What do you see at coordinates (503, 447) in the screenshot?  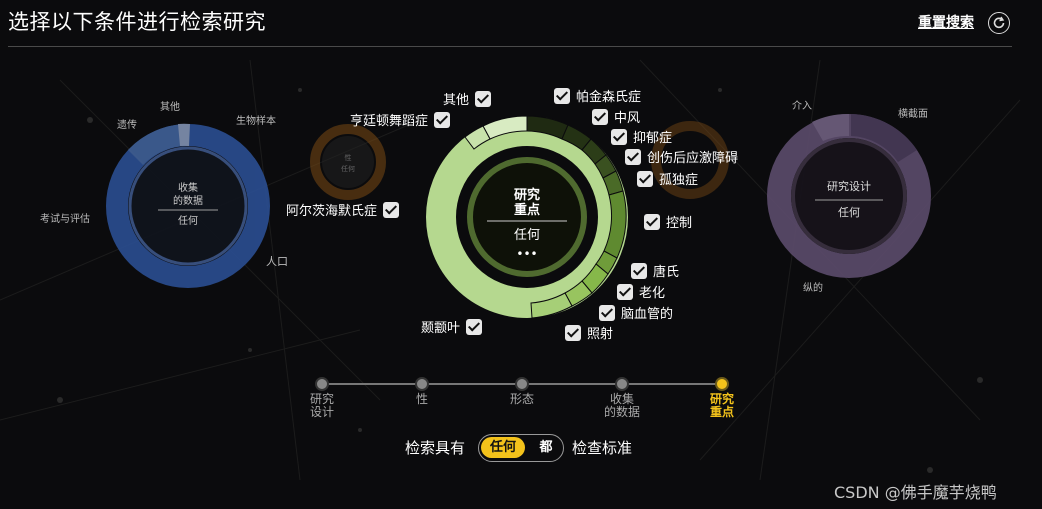 I see `toggle-option-any: 任何` at bounding box center [503, 447].